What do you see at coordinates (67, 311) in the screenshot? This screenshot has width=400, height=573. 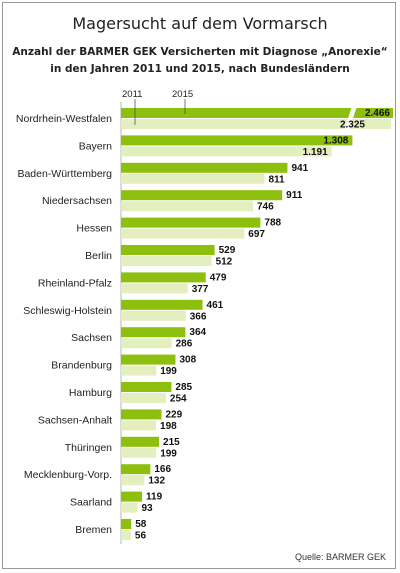 I see `category-label: Schleswig-Holstein` at bounding box center [67, 311].